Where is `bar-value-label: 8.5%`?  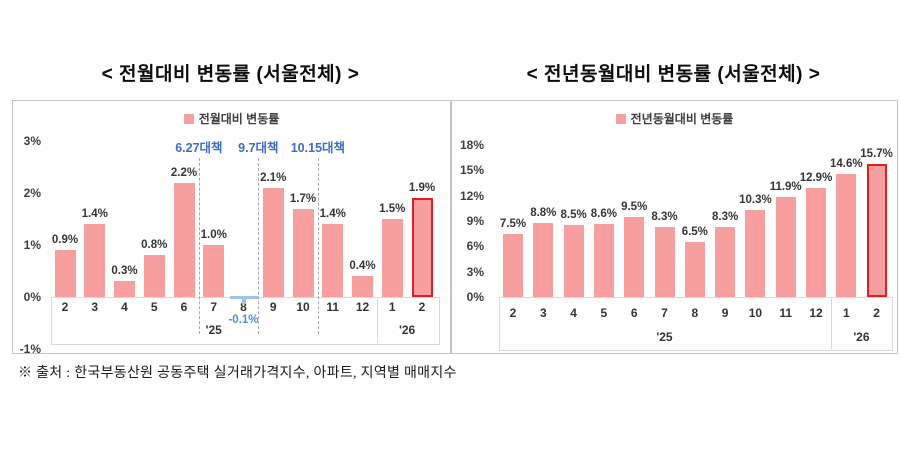
bar-value-label: 8.5% is located at coordinates (573, 215).